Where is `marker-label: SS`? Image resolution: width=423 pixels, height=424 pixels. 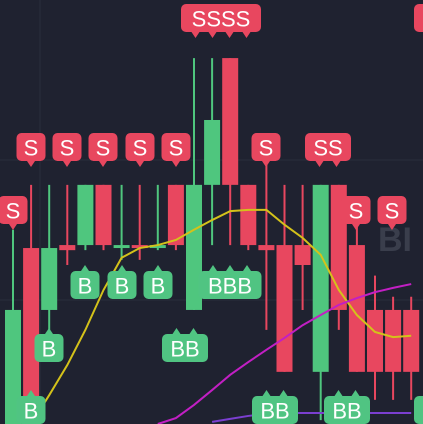 marker-label: SS is located at coordinates (327, 148).